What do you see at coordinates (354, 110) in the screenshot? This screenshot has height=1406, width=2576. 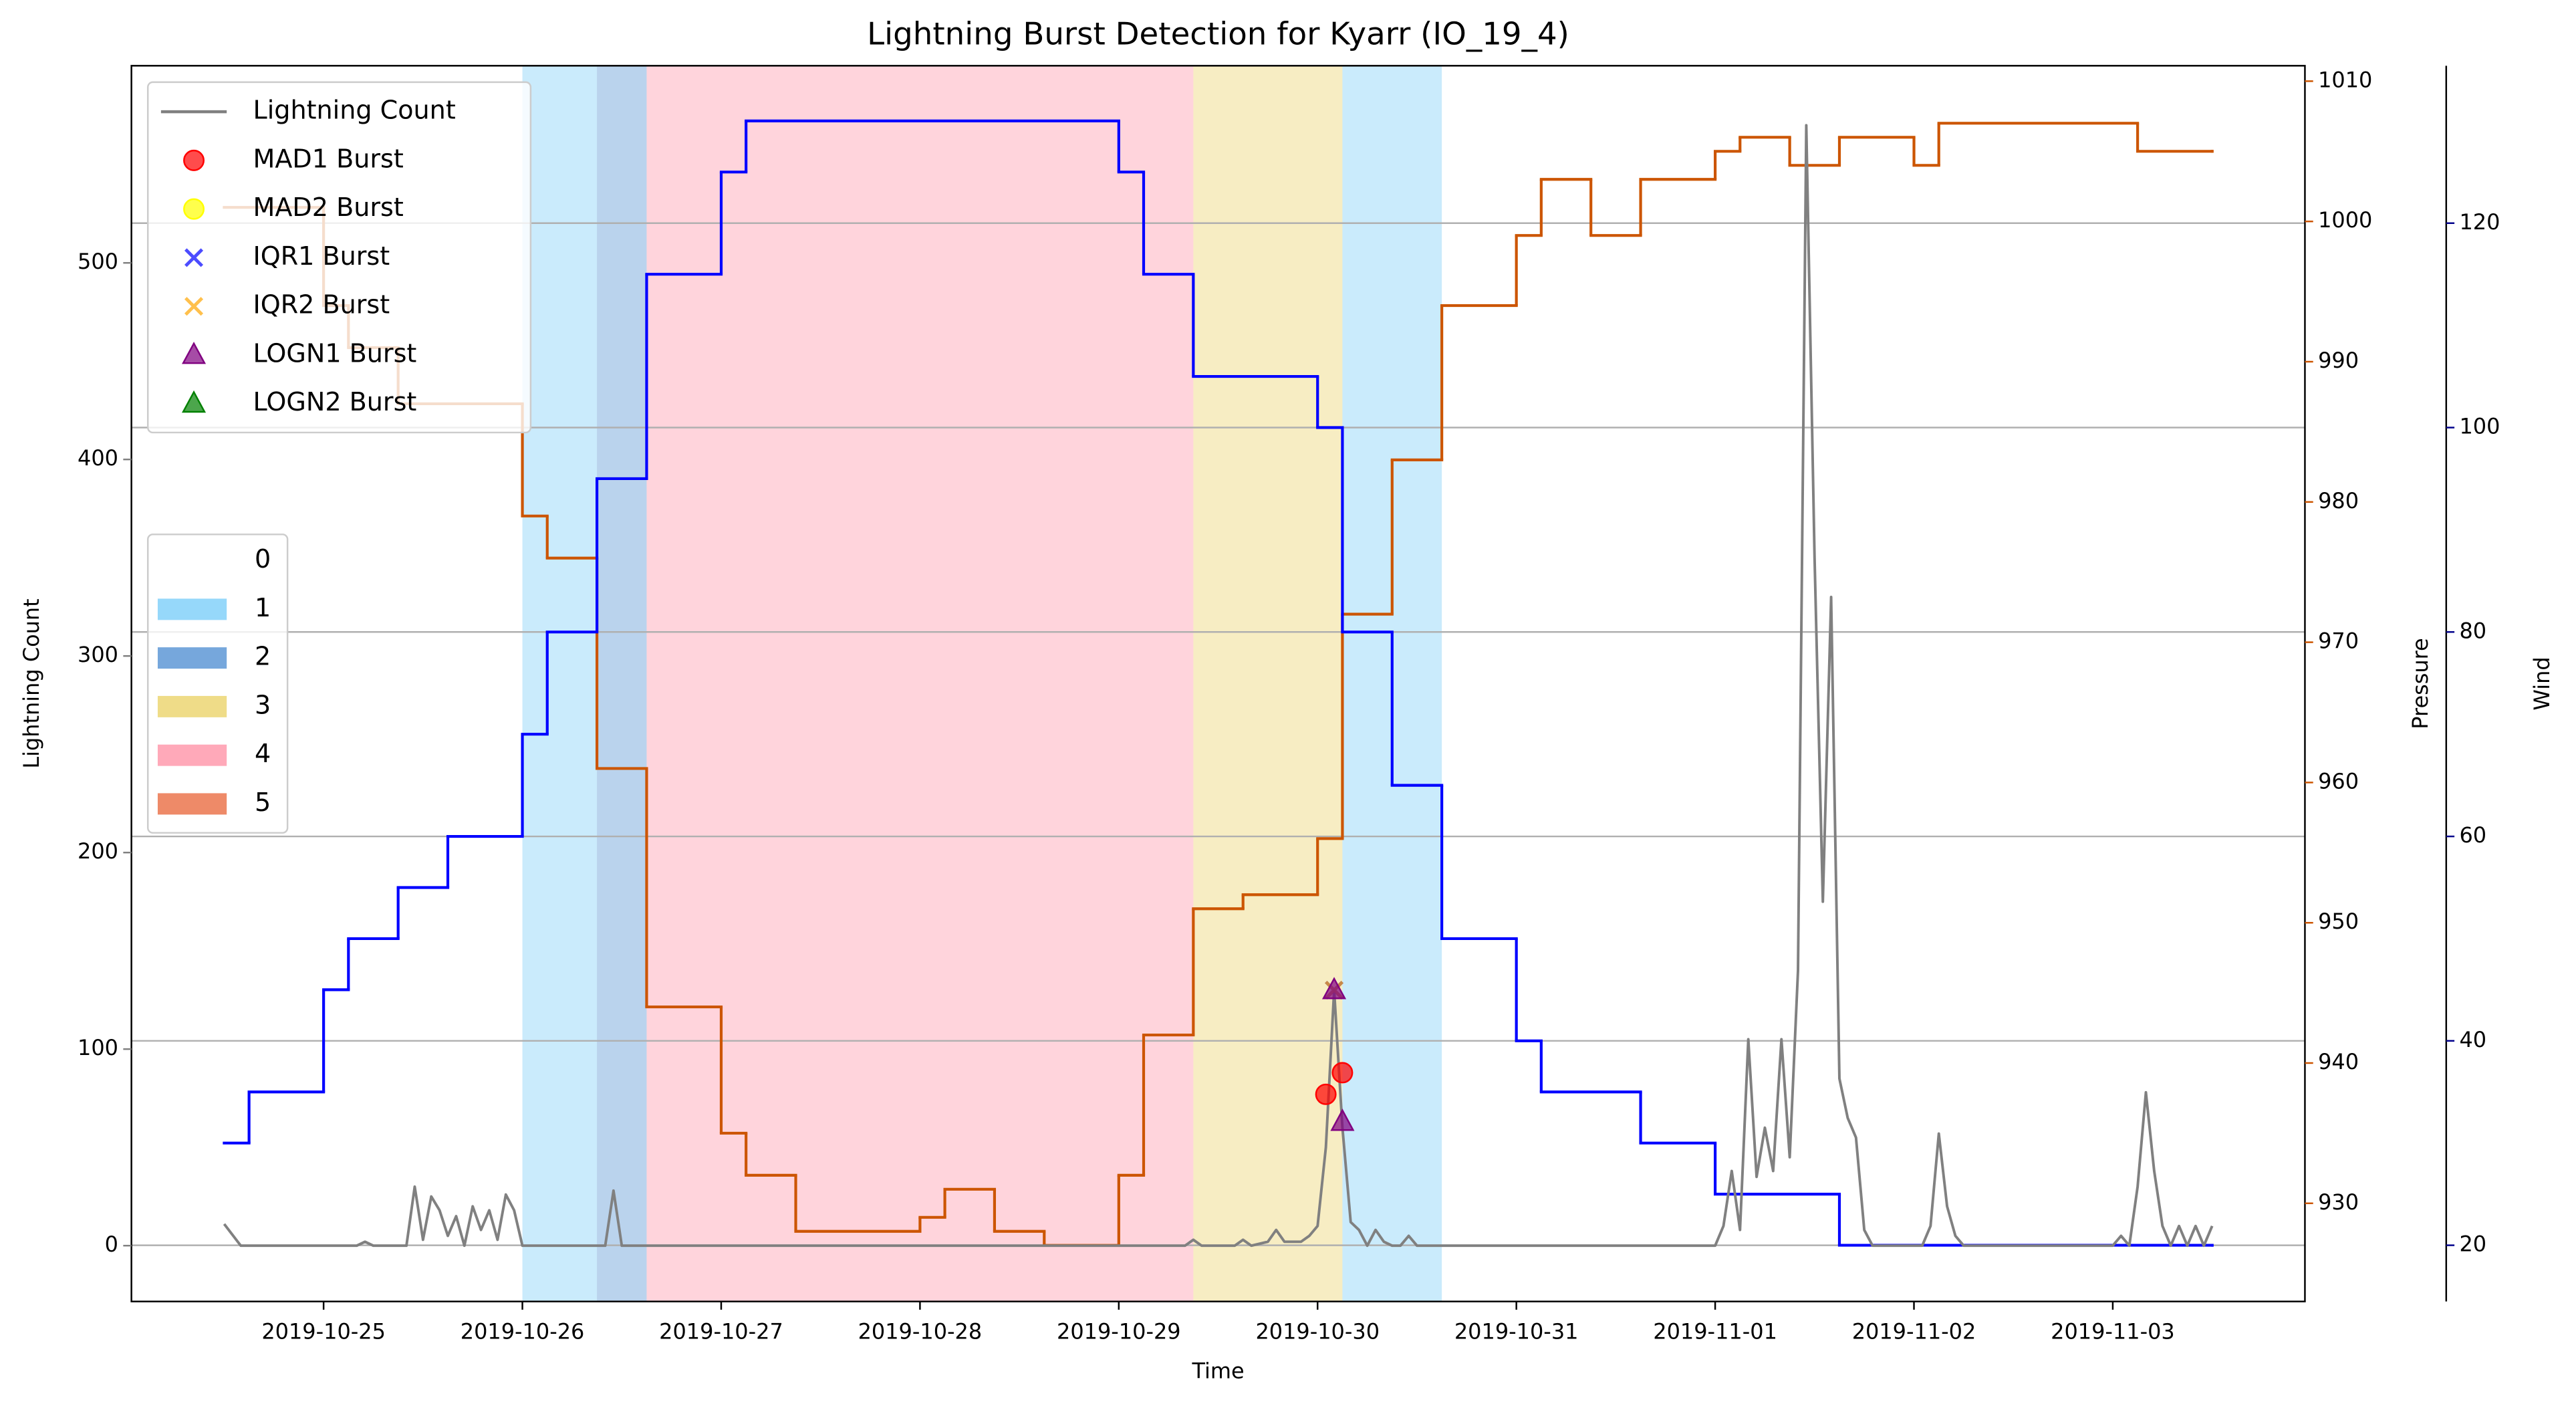 I see `legend-label: Lightning Count` at bounding box center [354, 110].